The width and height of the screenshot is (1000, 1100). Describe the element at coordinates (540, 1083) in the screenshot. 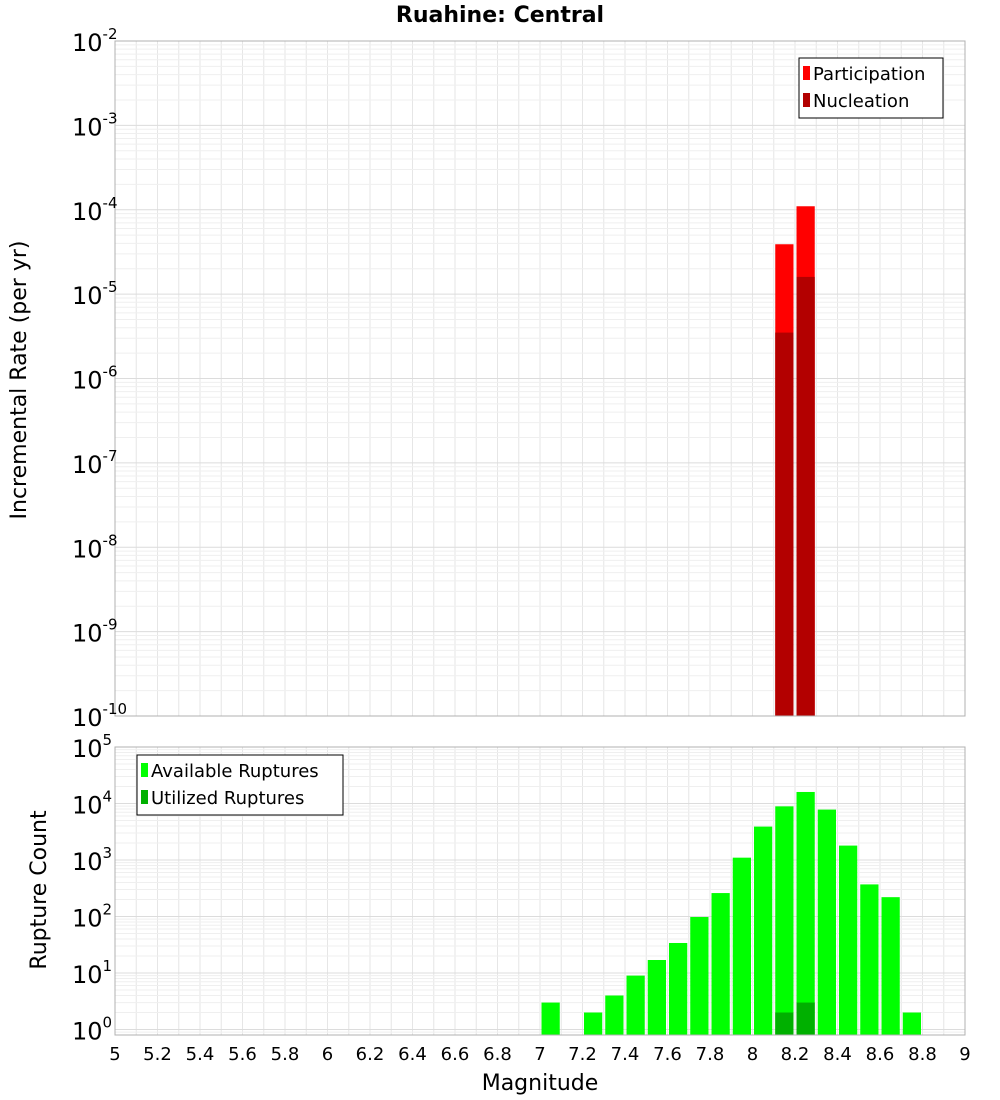

I see `x-axis-label: Magnitude` at that location.